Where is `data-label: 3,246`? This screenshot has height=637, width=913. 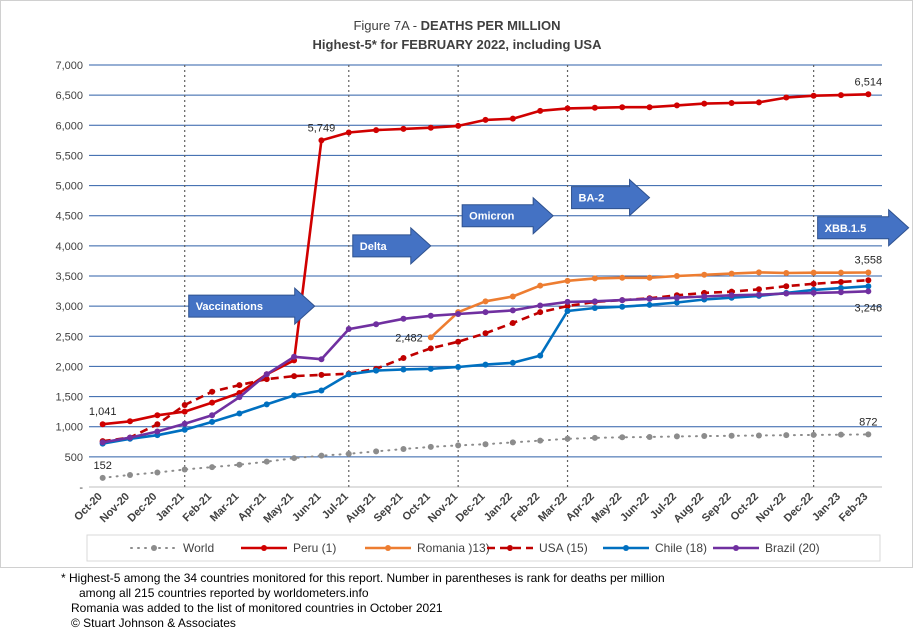 data-label: 3,246 is located at coordinates (869, 308).